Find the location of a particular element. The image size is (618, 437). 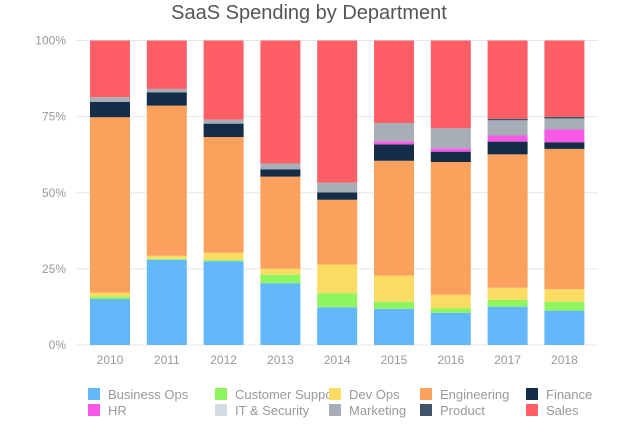

y-axis-ticks: 0% 25% 50% 75% 100% is located at coordinates (50, 193).